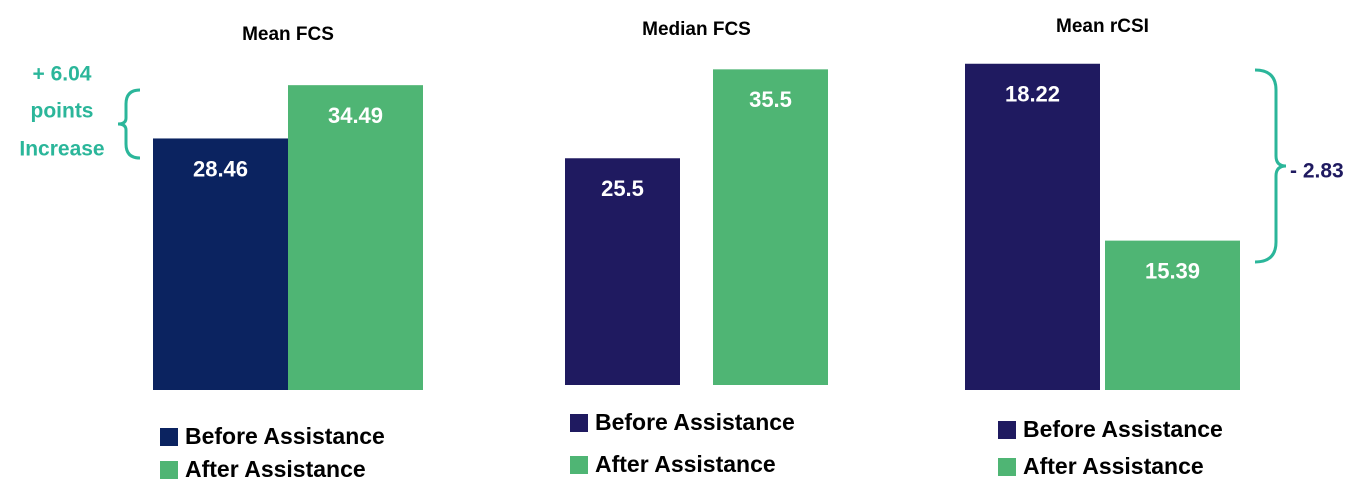 The image size is (1367, 480). Describe the element at coordinates (1317, 171) in the screenshot. I see `annotation: - 2.83` at that location.